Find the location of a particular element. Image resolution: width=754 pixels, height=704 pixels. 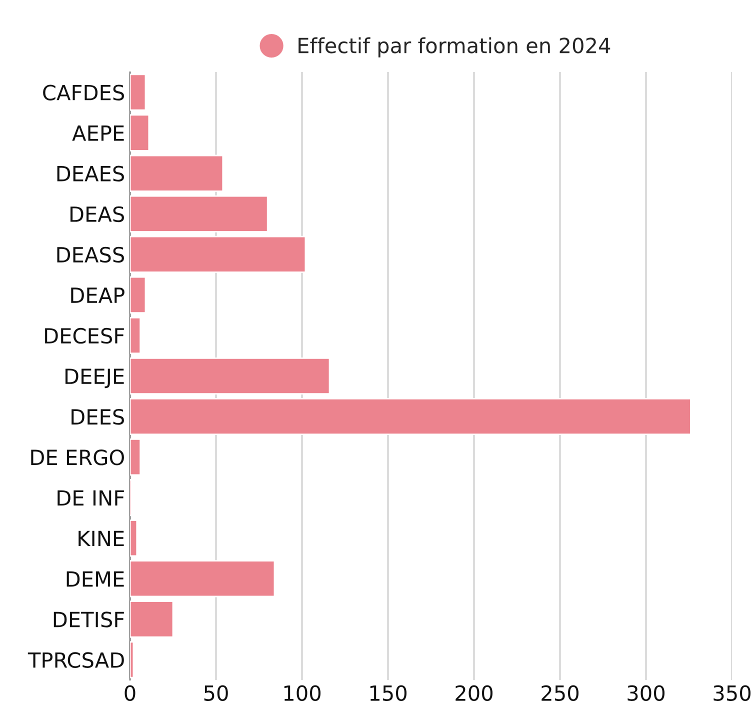

y-tick-label: TPRCSAD is located at coordinates (76, 660).